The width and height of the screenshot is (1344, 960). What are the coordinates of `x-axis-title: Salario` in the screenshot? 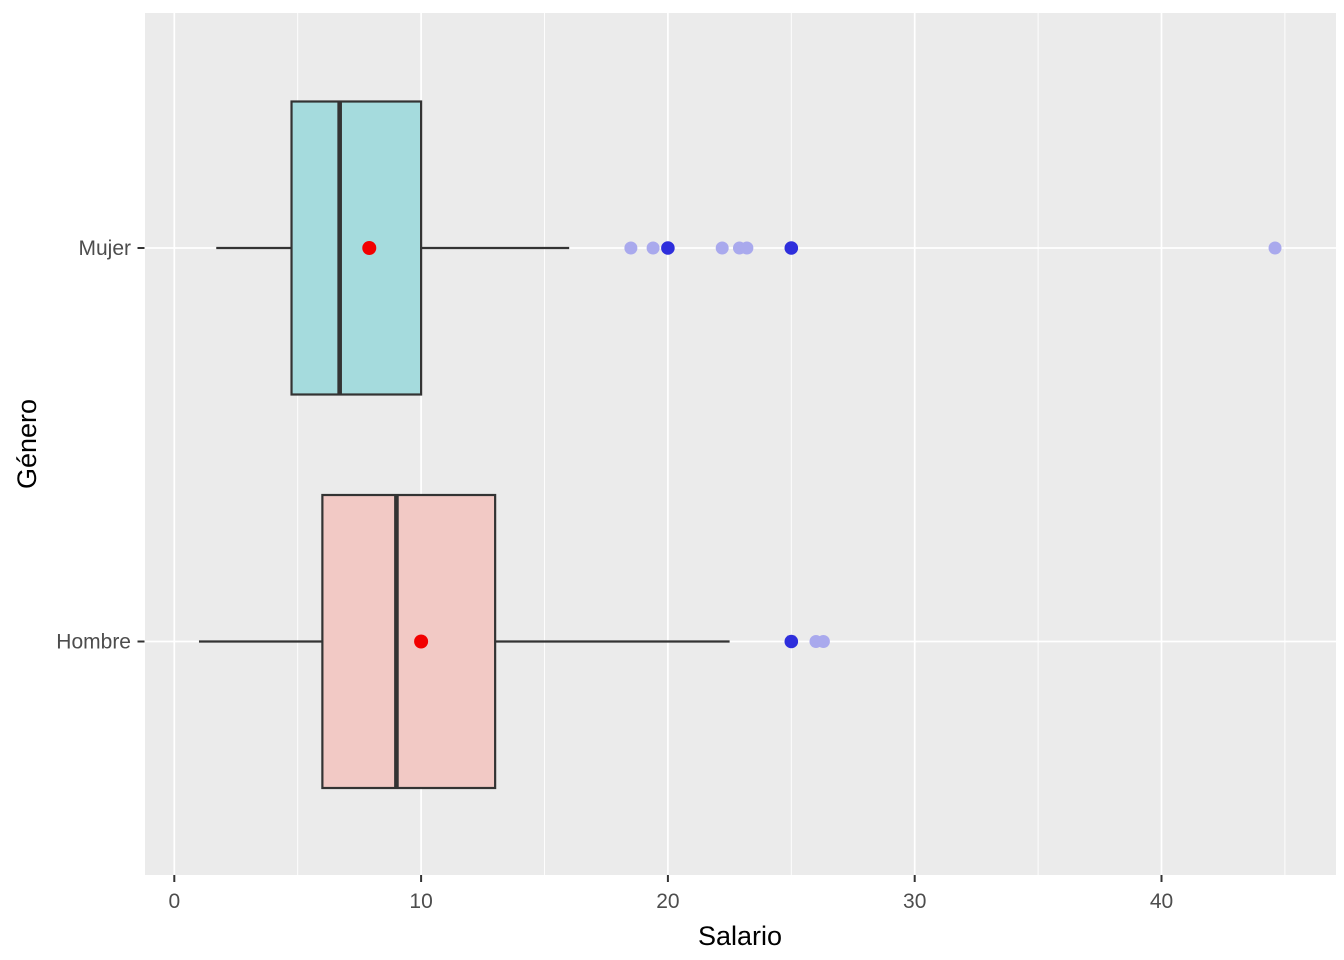 It's located at (740, 936).